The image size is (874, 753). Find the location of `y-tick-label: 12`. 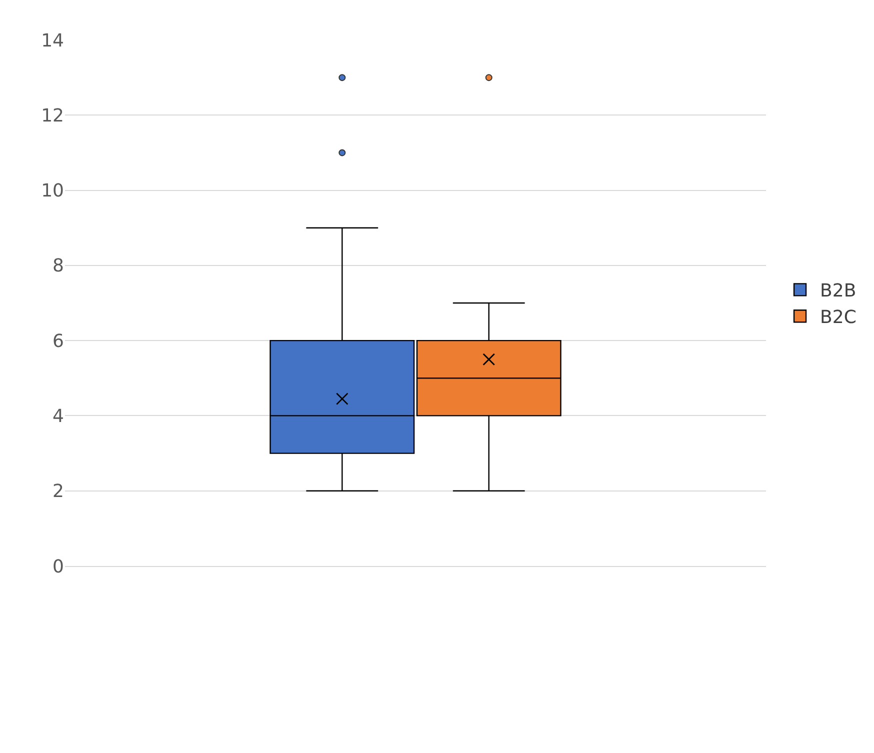

y-tick-label: 12 is located at coordinates (52, 115).